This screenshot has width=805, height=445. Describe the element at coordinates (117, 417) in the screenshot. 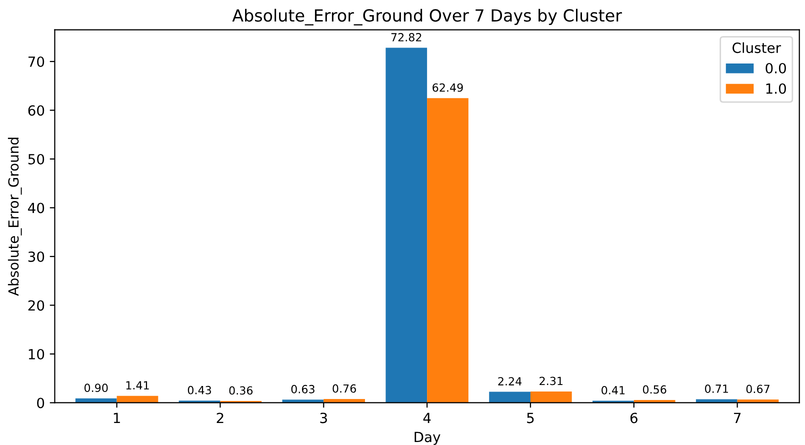

I see `x-tick-label: 1` at that location.